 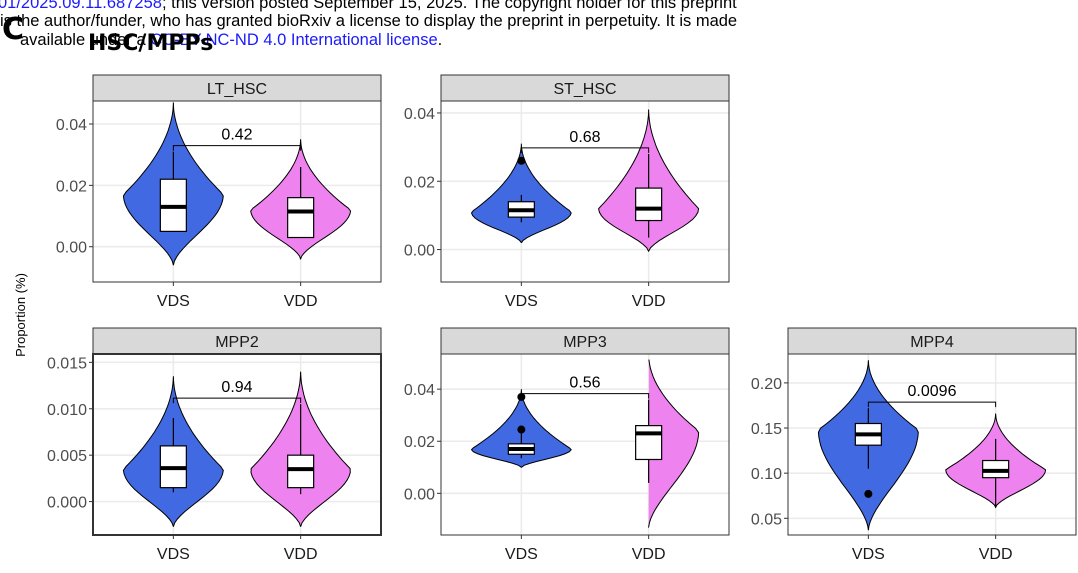 What do you see at coordinates (294, 40) in the screenshot?
I see `license-link: CC-BY-NC-ND 4.0 International license` at bounding box center [294, 40].